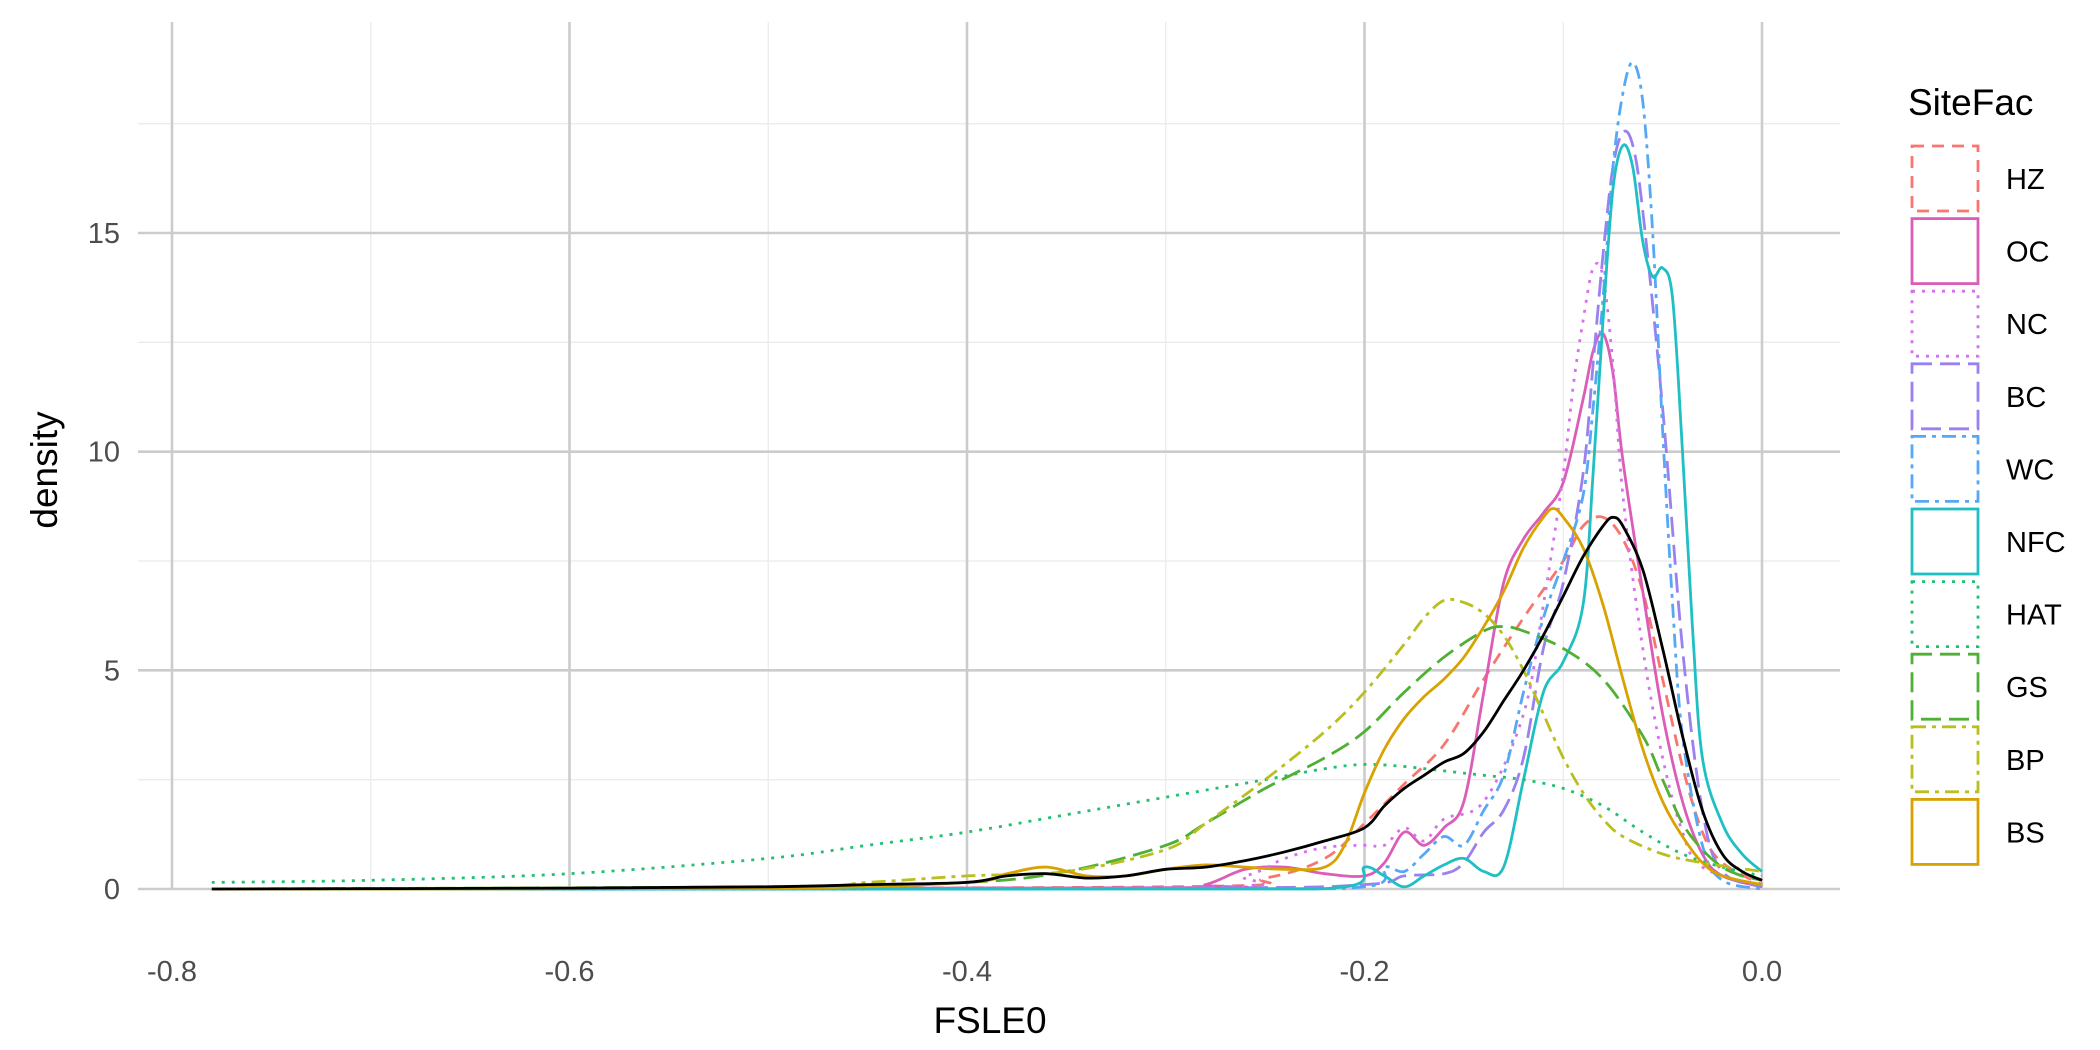  What do you see at coordinates (2036, 543) in the screenshot?
I see `legend-label-nfc: NFC` at bounding box center [2036, 543].